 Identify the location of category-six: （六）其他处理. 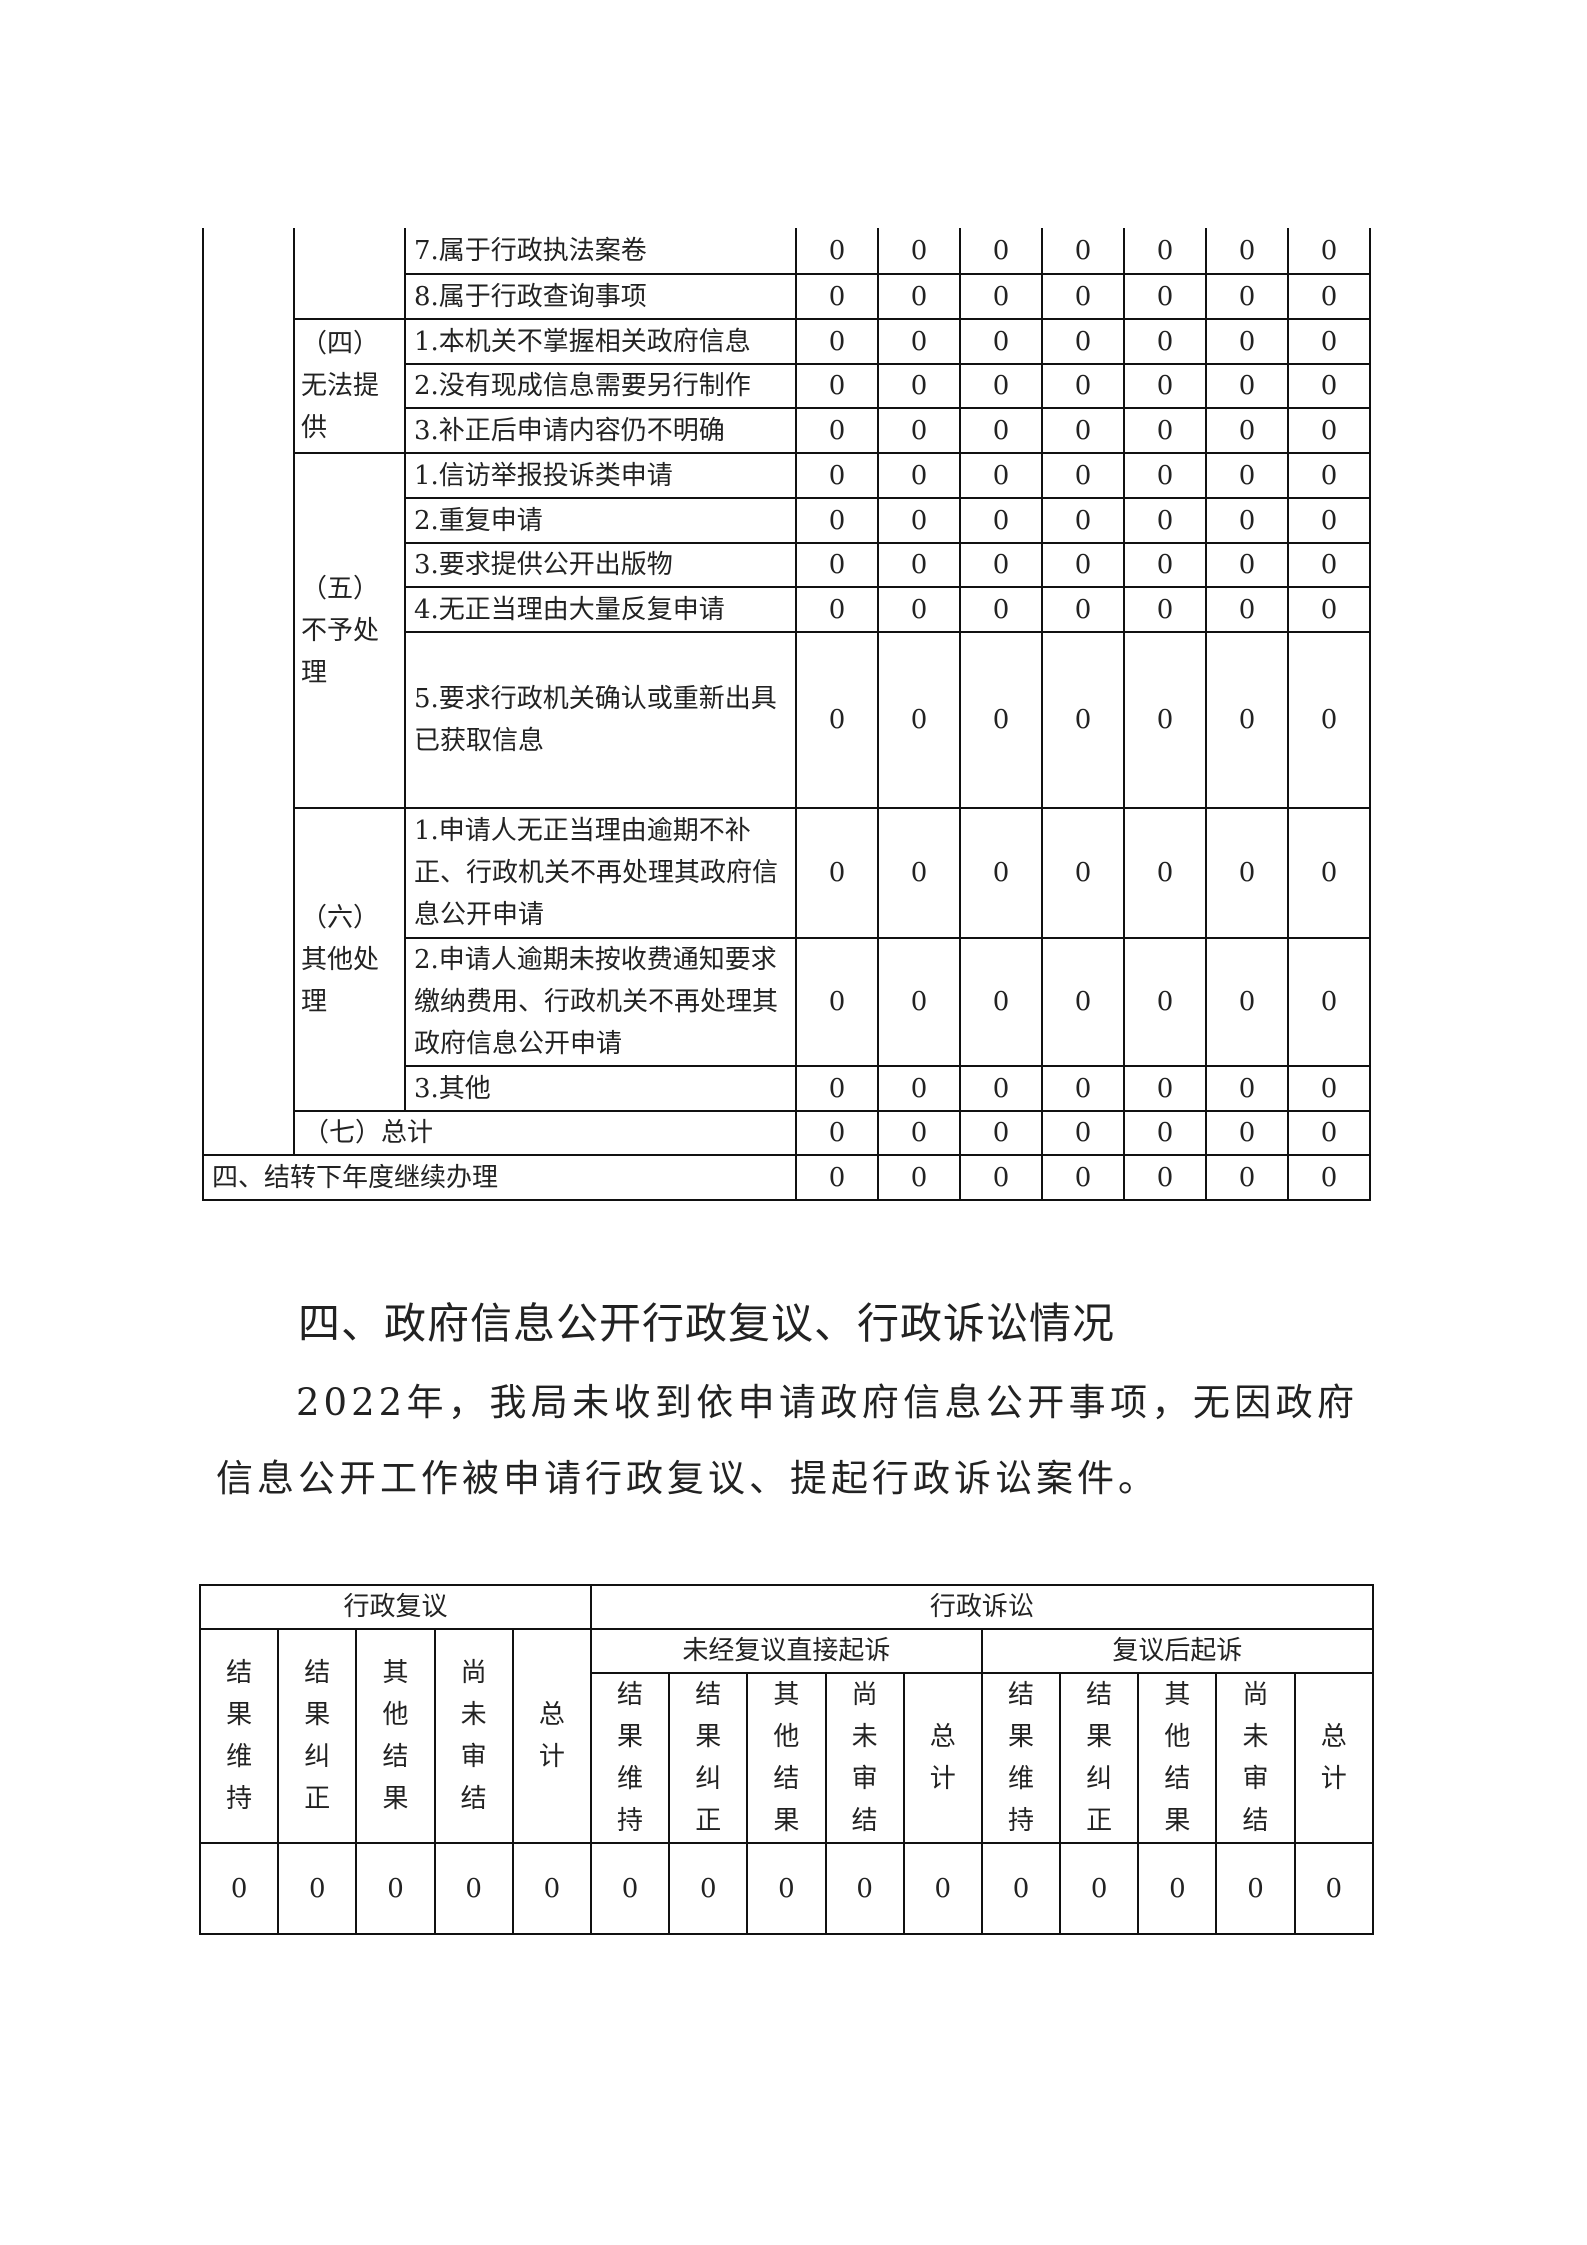
(349, 959).